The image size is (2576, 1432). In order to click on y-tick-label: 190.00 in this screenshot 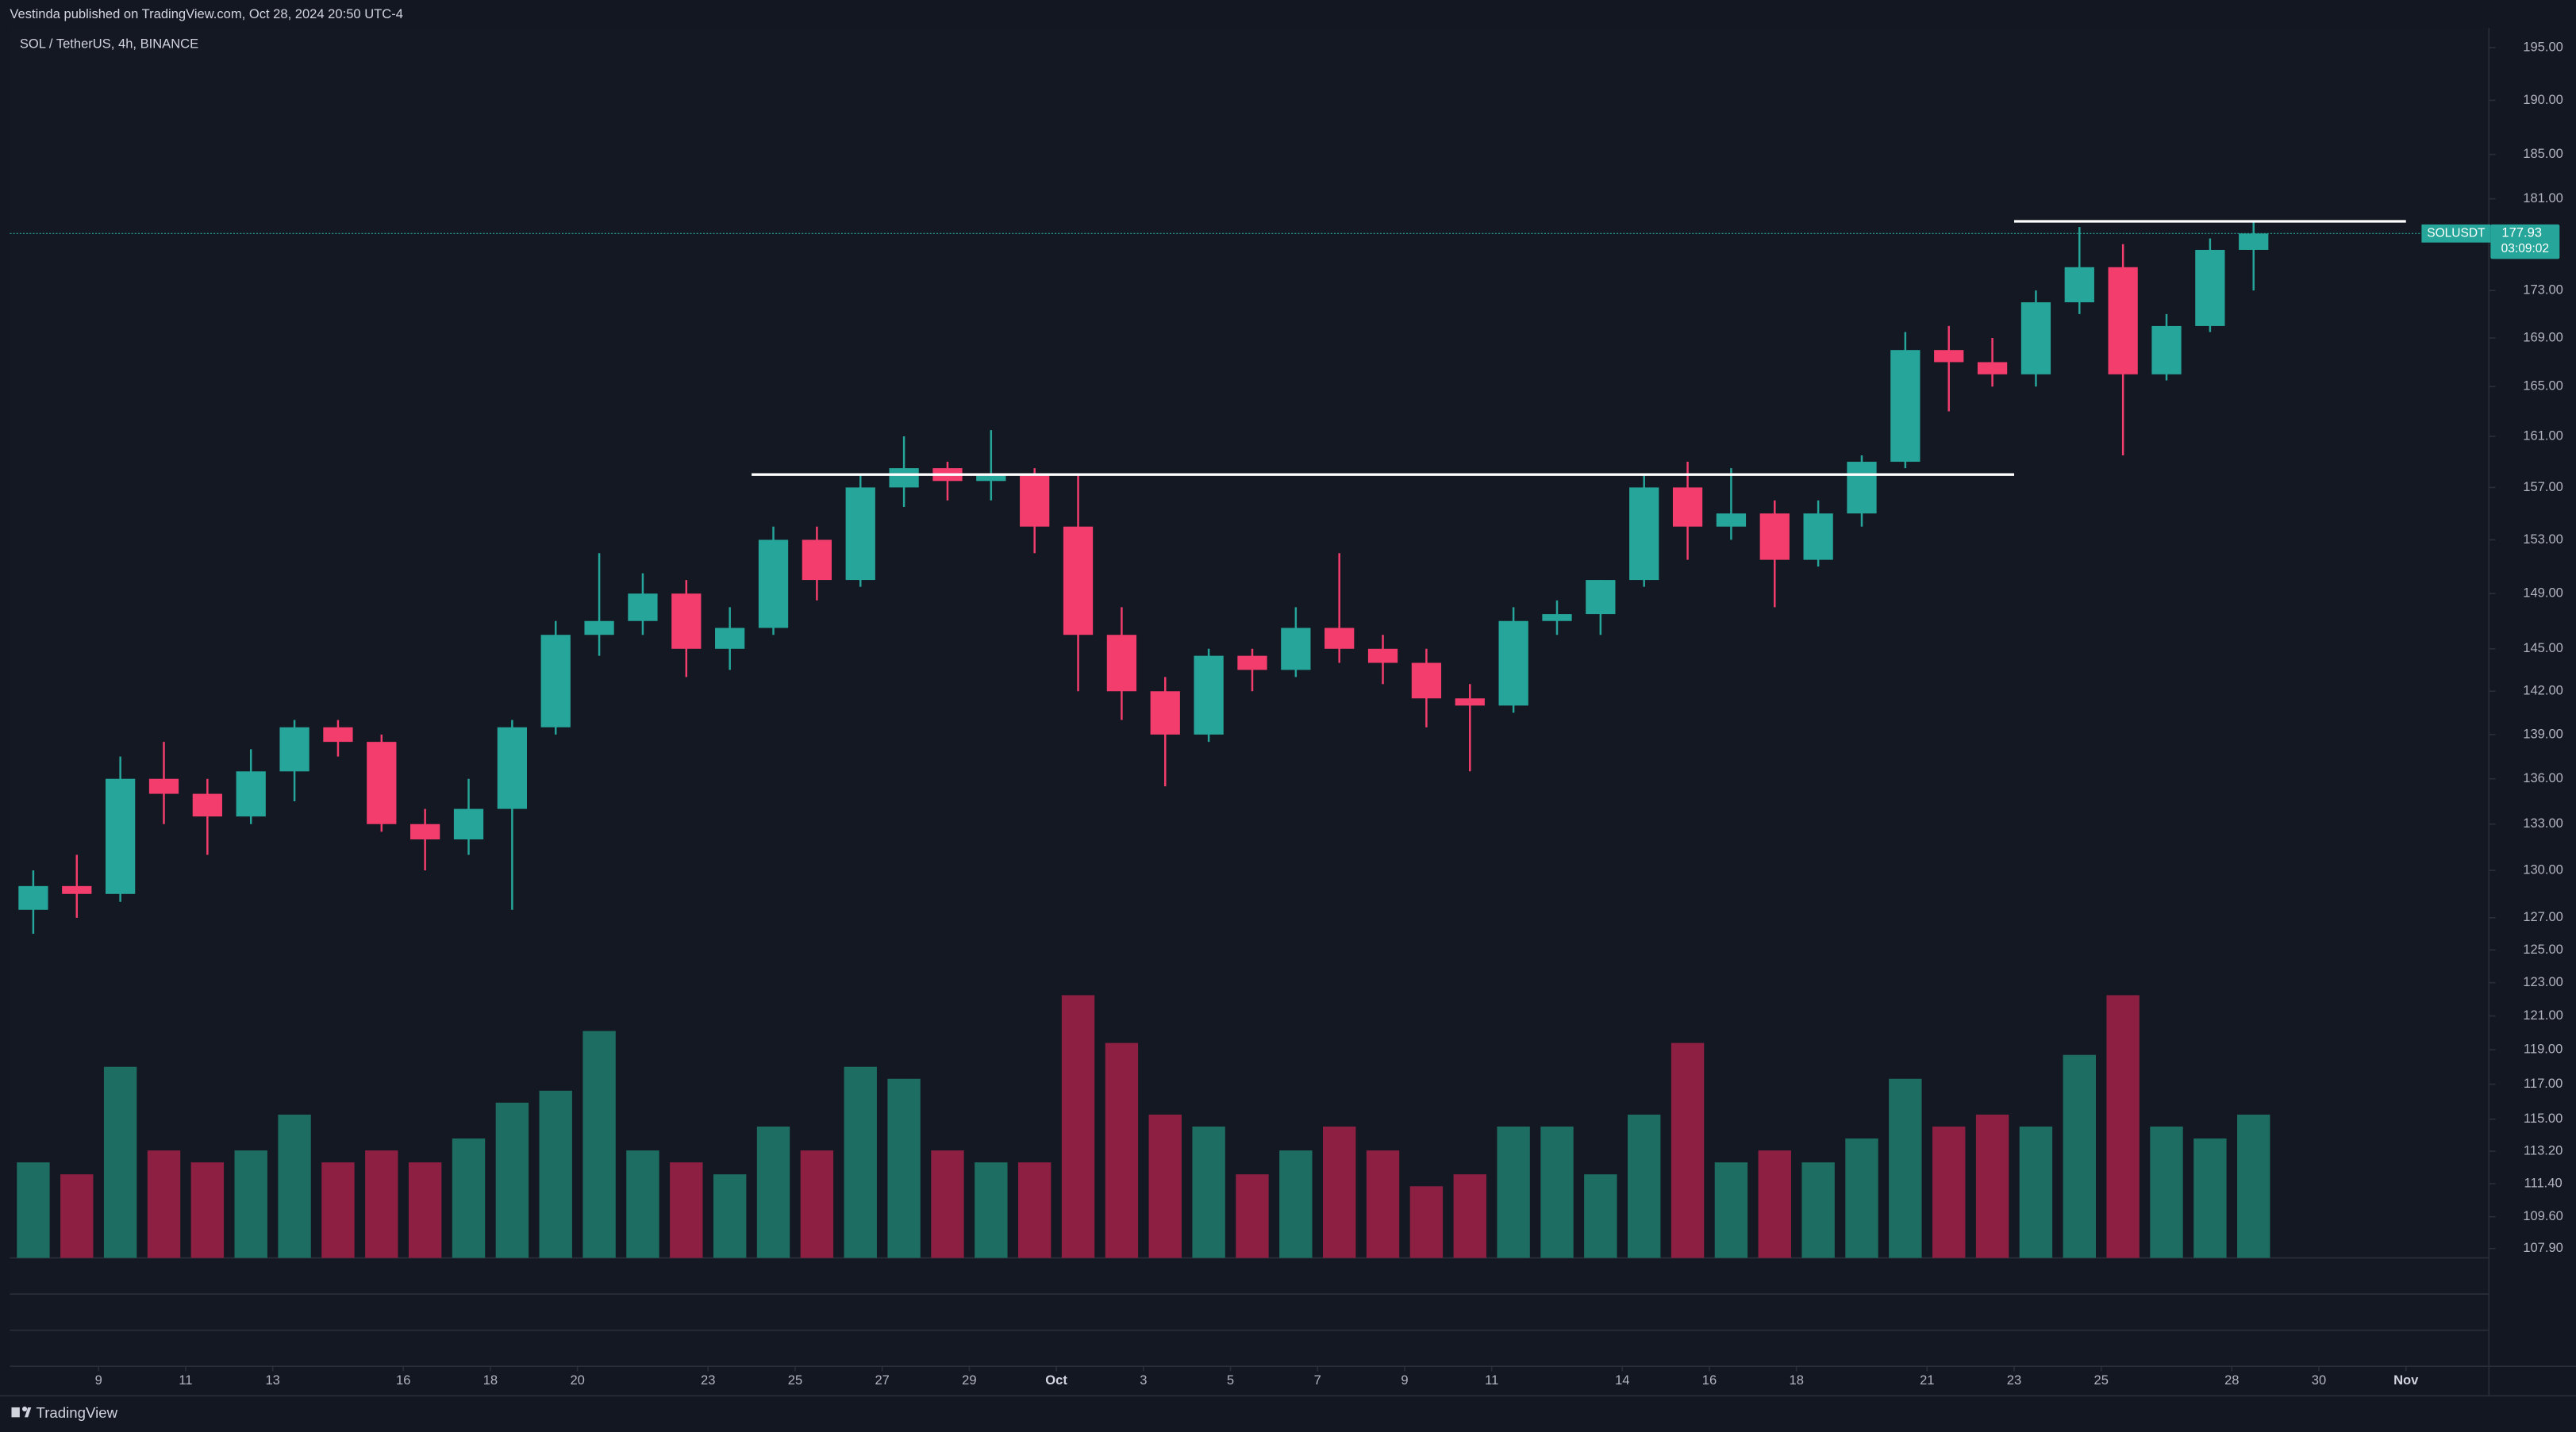, I will do `click(2543, 100)`.